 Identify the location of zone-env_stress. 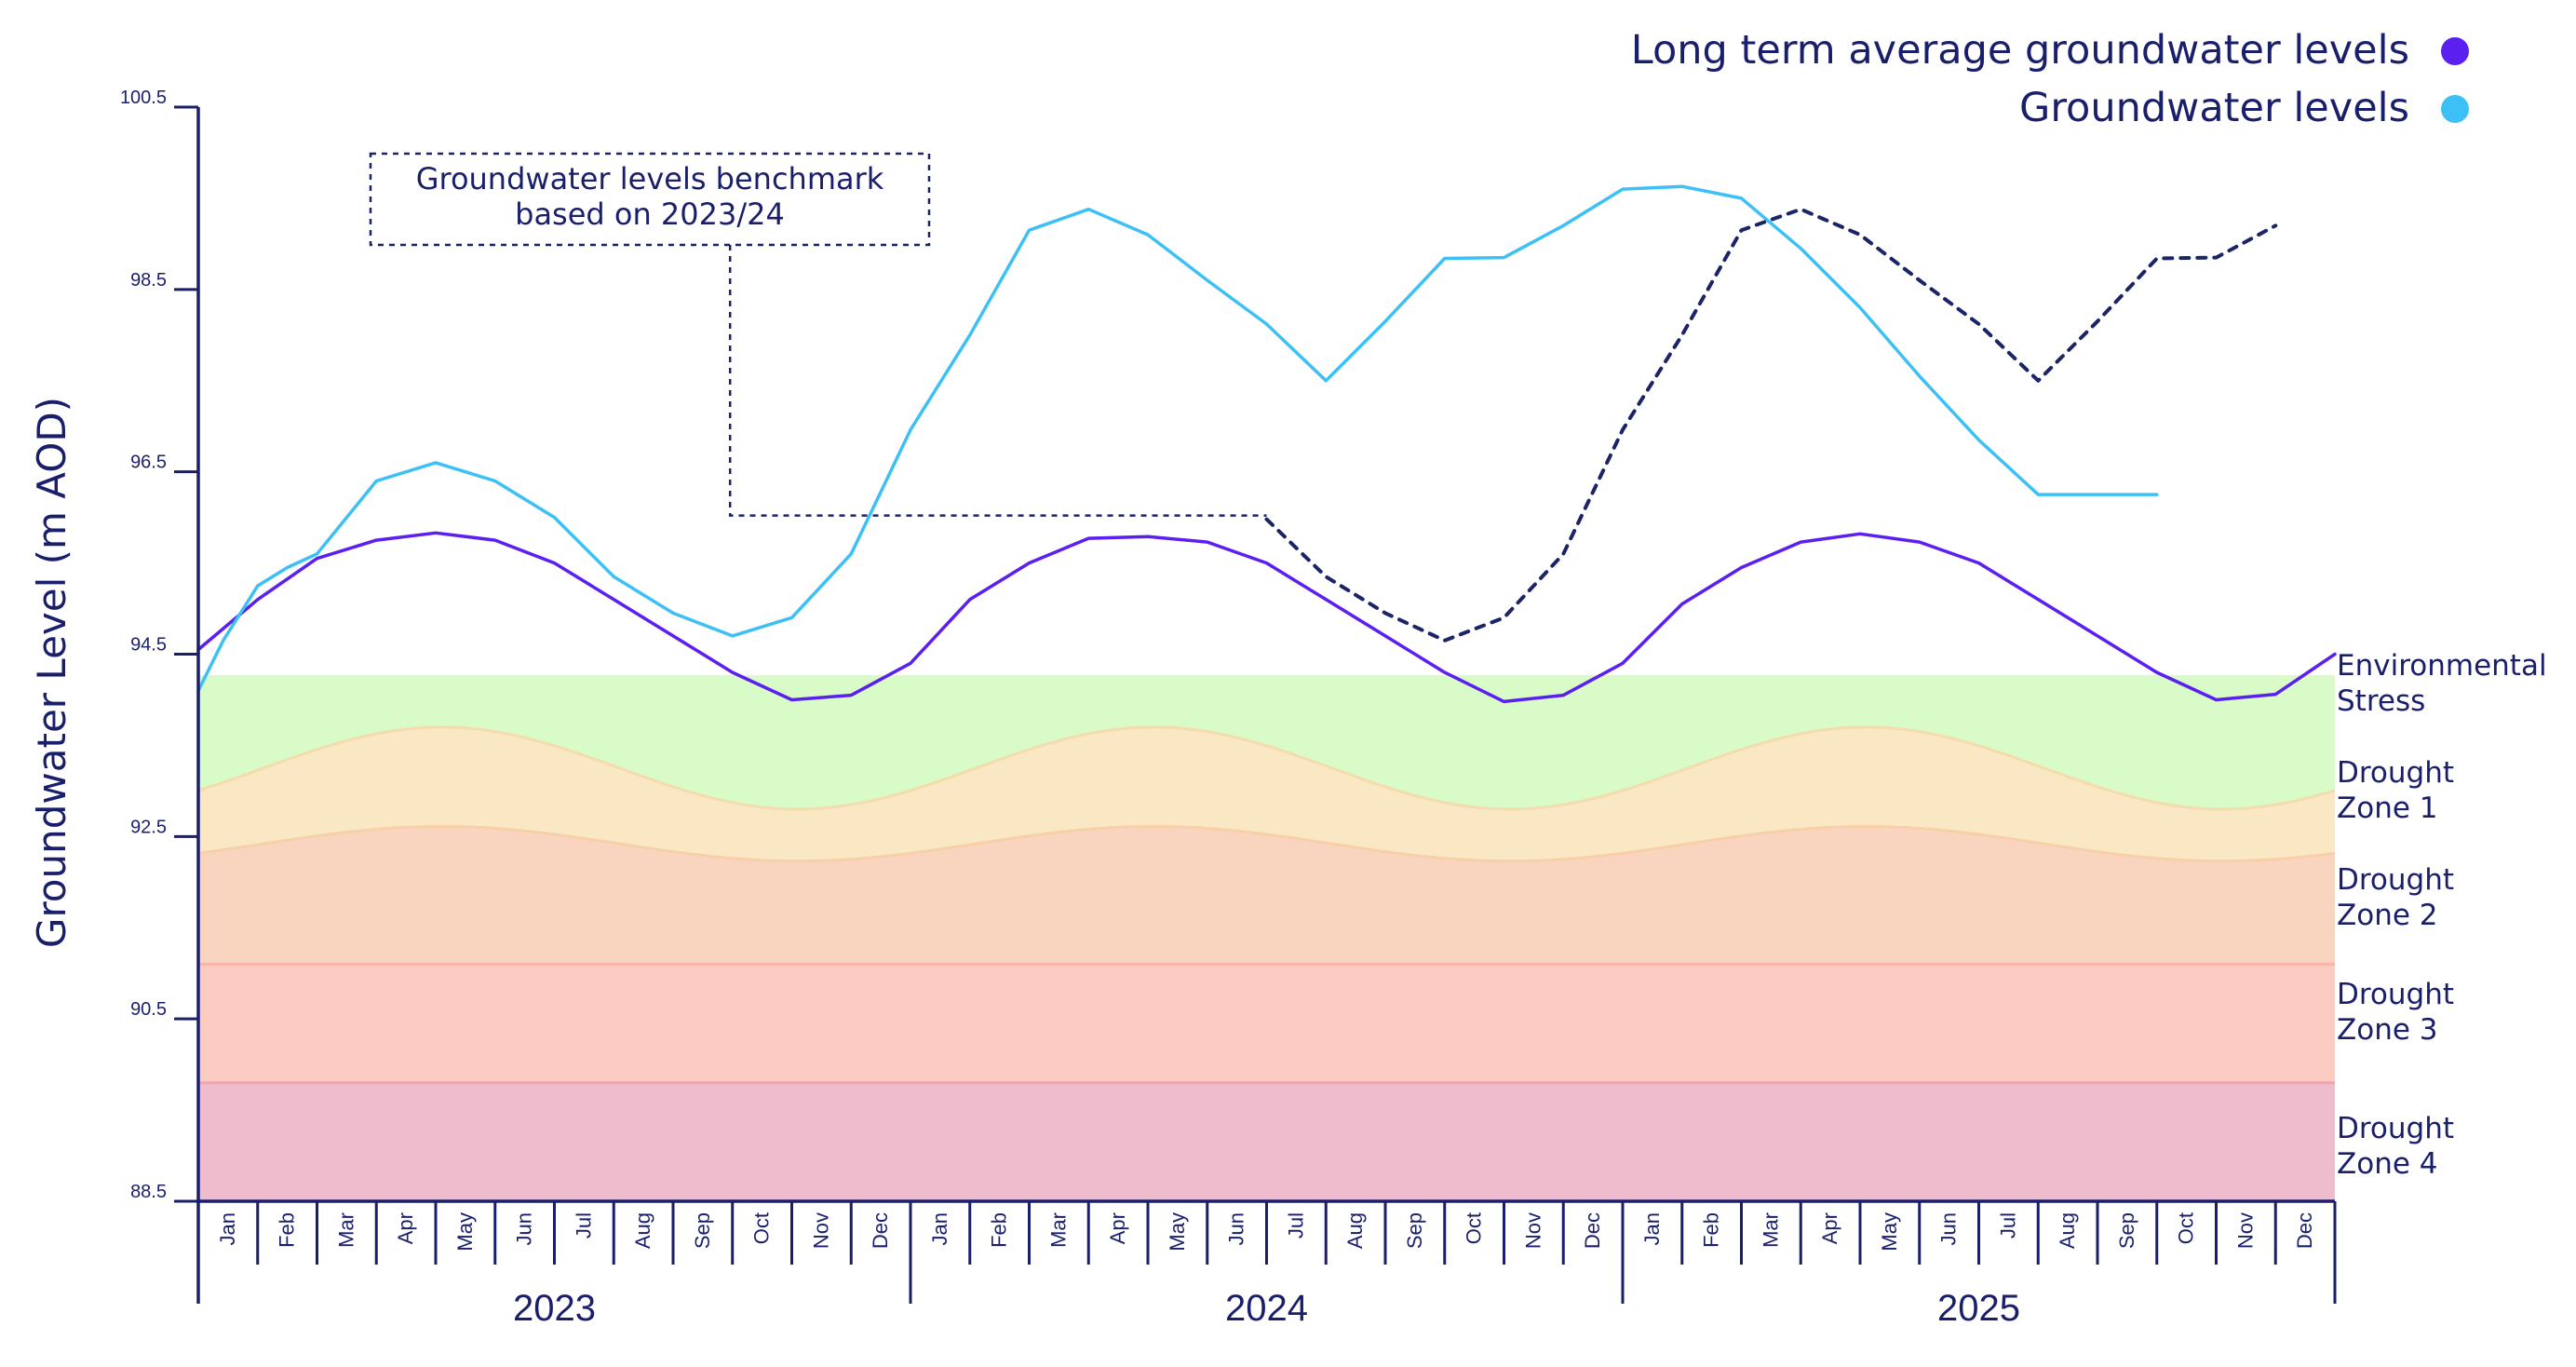
(1266, 742).